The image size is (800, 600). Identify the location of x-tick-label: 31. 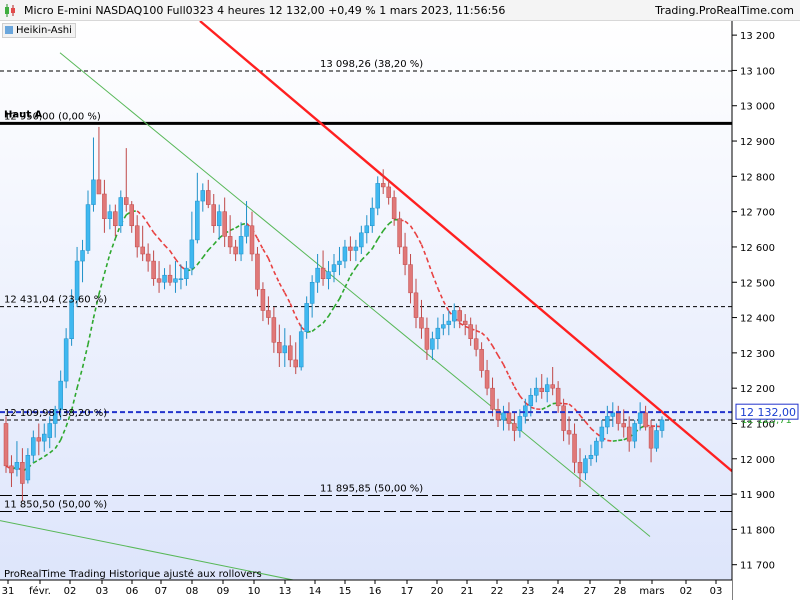
(8, 591).